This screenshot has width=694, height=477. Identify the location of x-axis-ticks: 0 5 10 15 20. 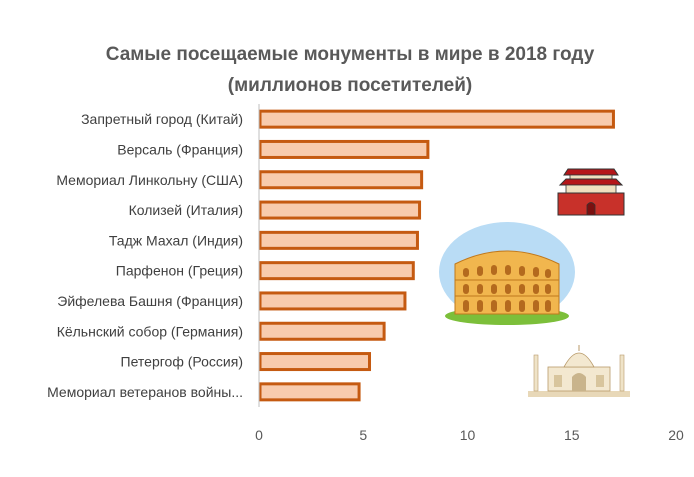
(469, 435).